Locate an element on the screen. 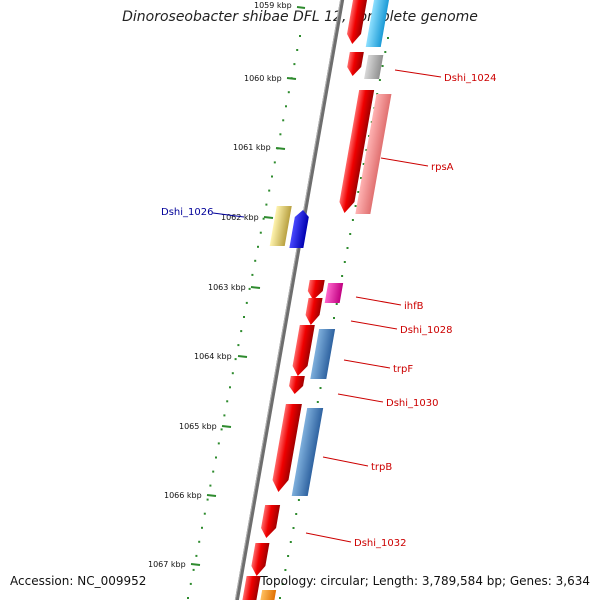 Image resolution: width=600 pixels, height=600 pixels. scale-tick-label: 1063 kbp is located at coordinates (227, 287).